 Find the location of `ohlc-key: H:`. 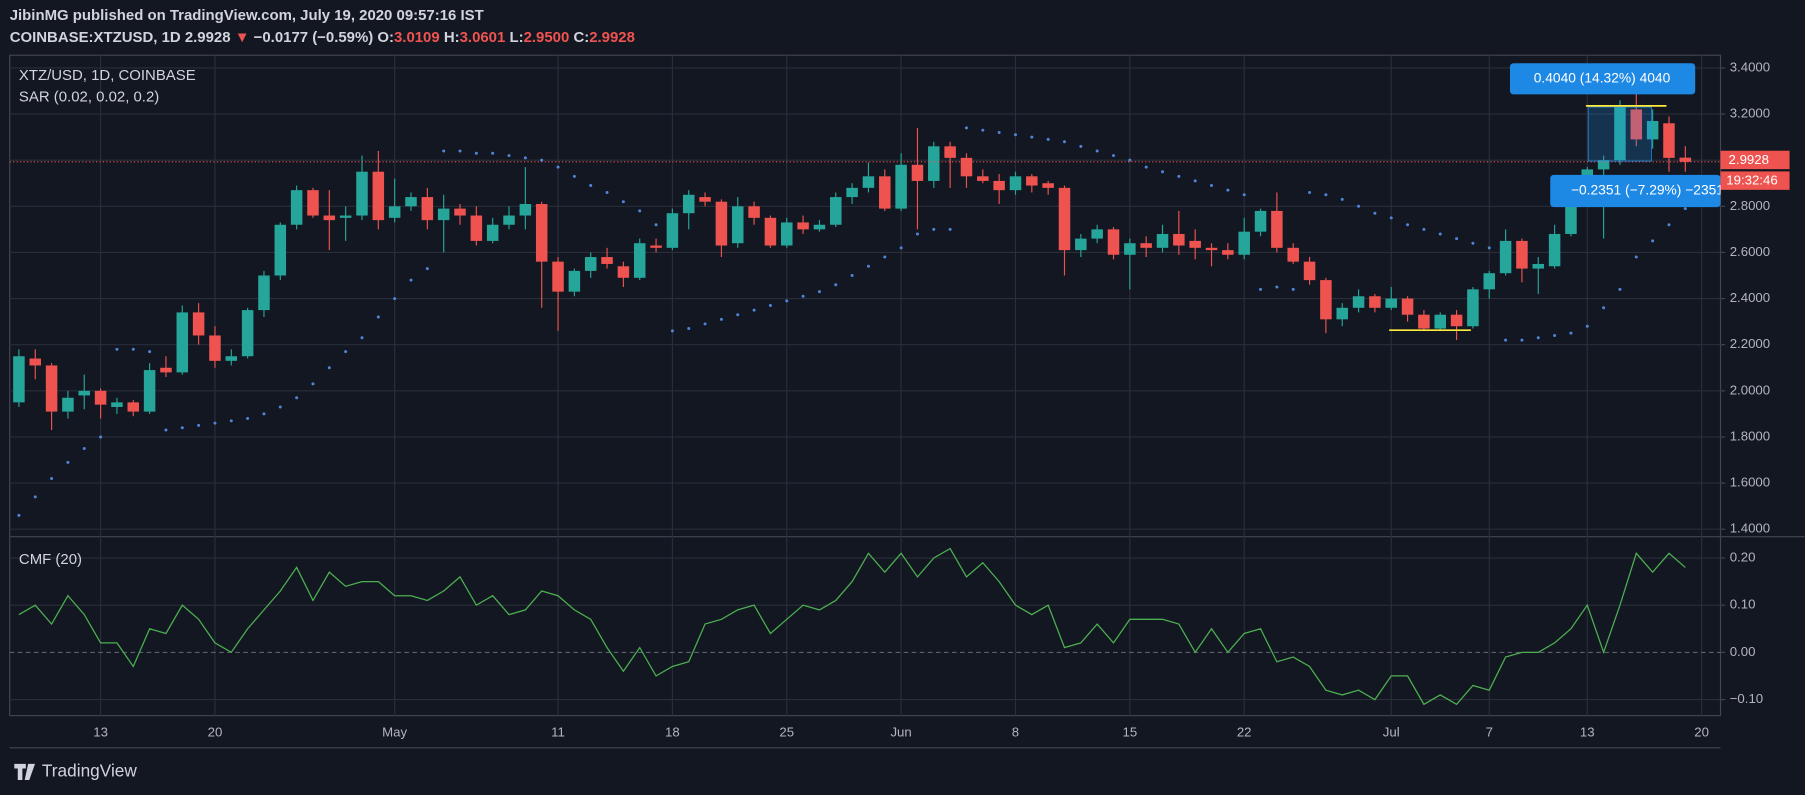

ohlc-key: H: is located at coordinates (452, 37).